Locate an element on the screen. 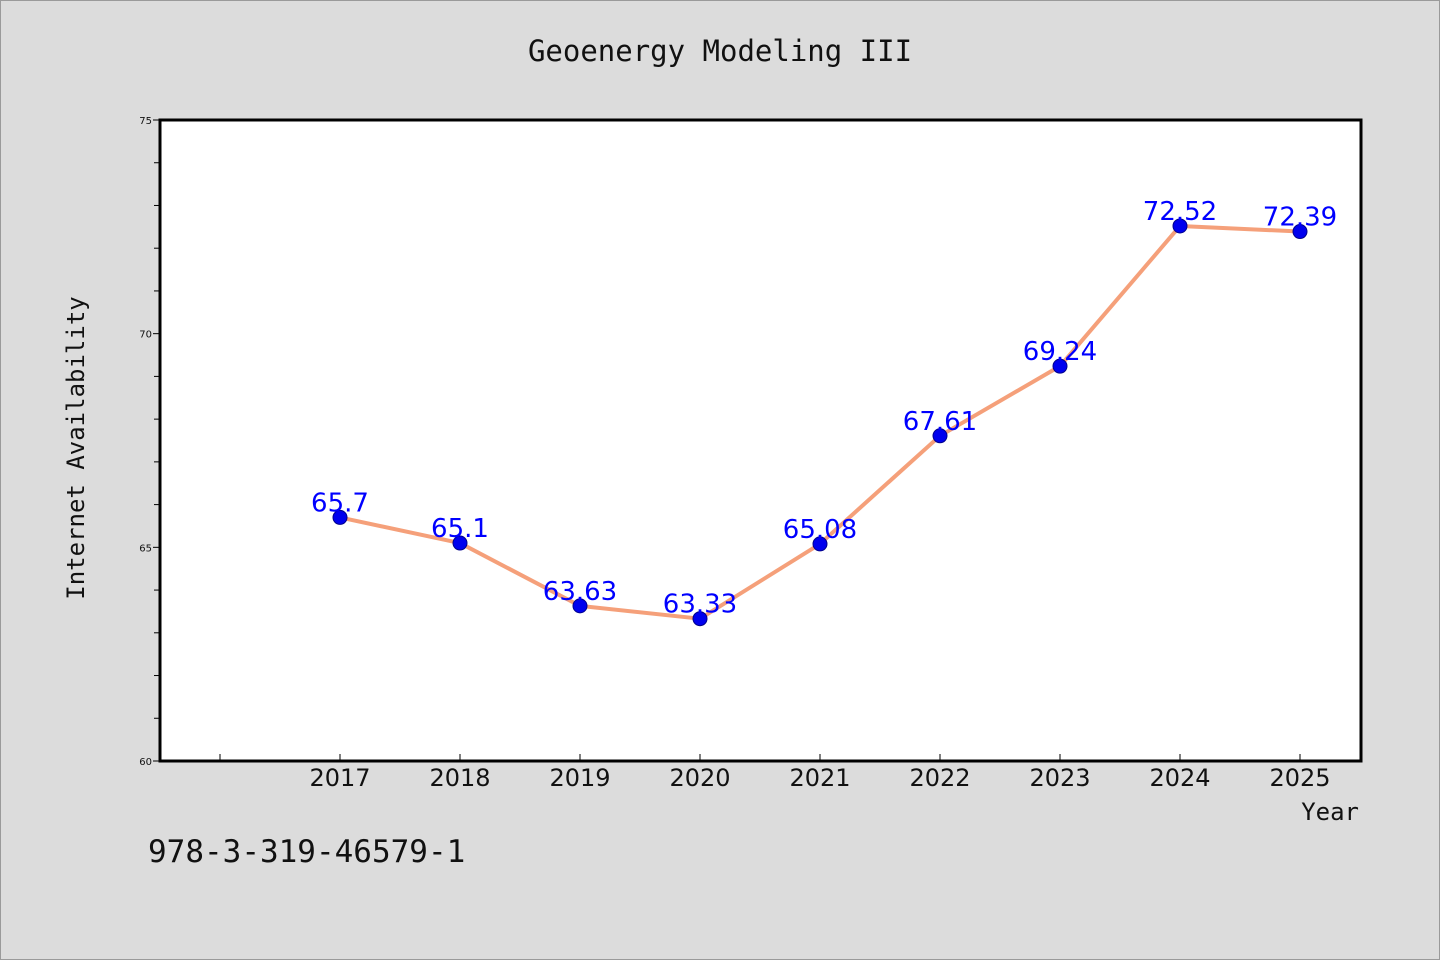  y-tick-label: 75 is located at coordinates (145, 121).